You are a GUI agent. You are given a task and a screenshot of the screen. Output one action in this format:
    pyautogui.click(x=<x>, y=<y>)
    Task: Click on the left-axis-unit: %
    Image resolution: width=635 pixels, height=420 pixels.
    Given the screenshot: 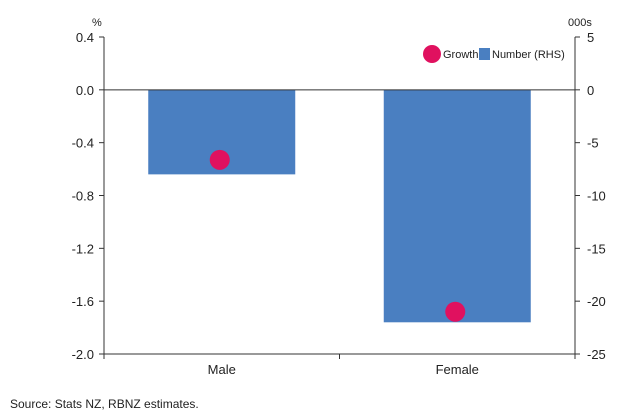 What is the action you would take?
    pyautogui.click(x=97, y=23)
    